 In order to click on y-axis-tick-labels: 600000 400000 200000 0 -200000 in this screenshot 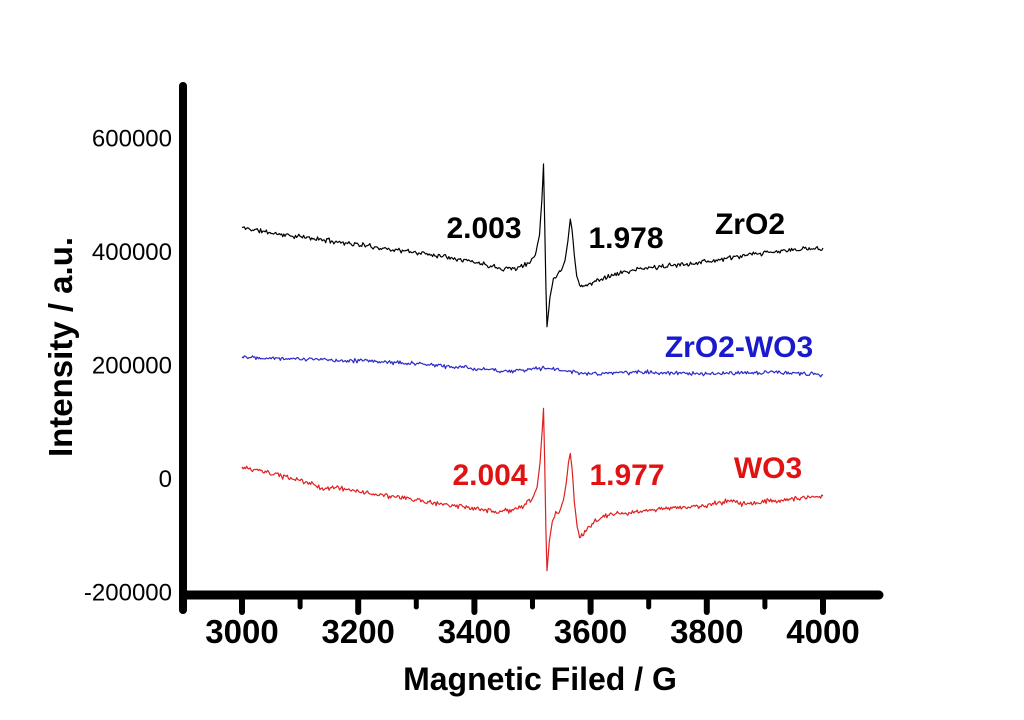, I will do `click(128, 366)`.